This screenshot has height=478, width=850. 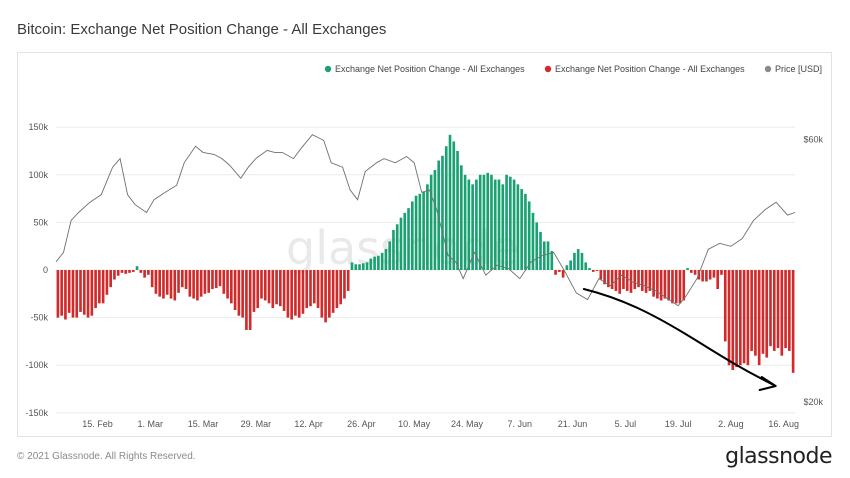 I want to click on x-tick-label: 15. Feb, so click(x=97, y=424).